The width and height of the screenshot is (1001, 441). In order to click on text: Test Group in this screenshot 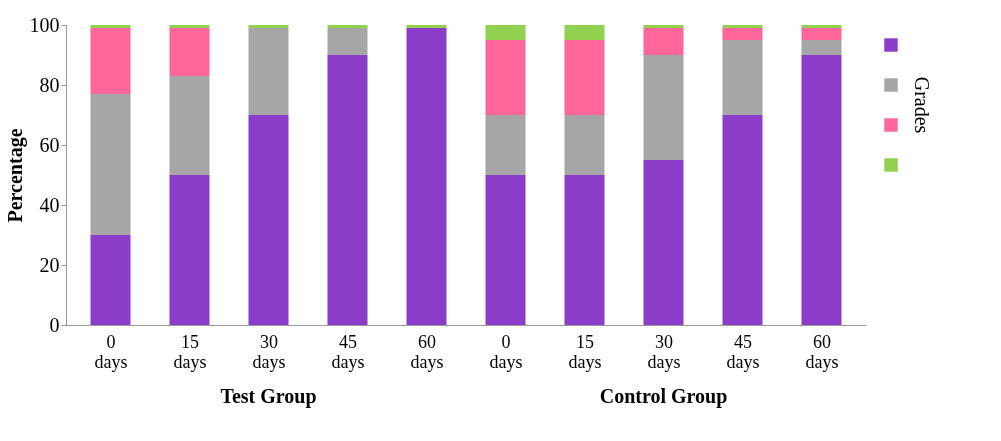, I will do `click(268, 396)`.